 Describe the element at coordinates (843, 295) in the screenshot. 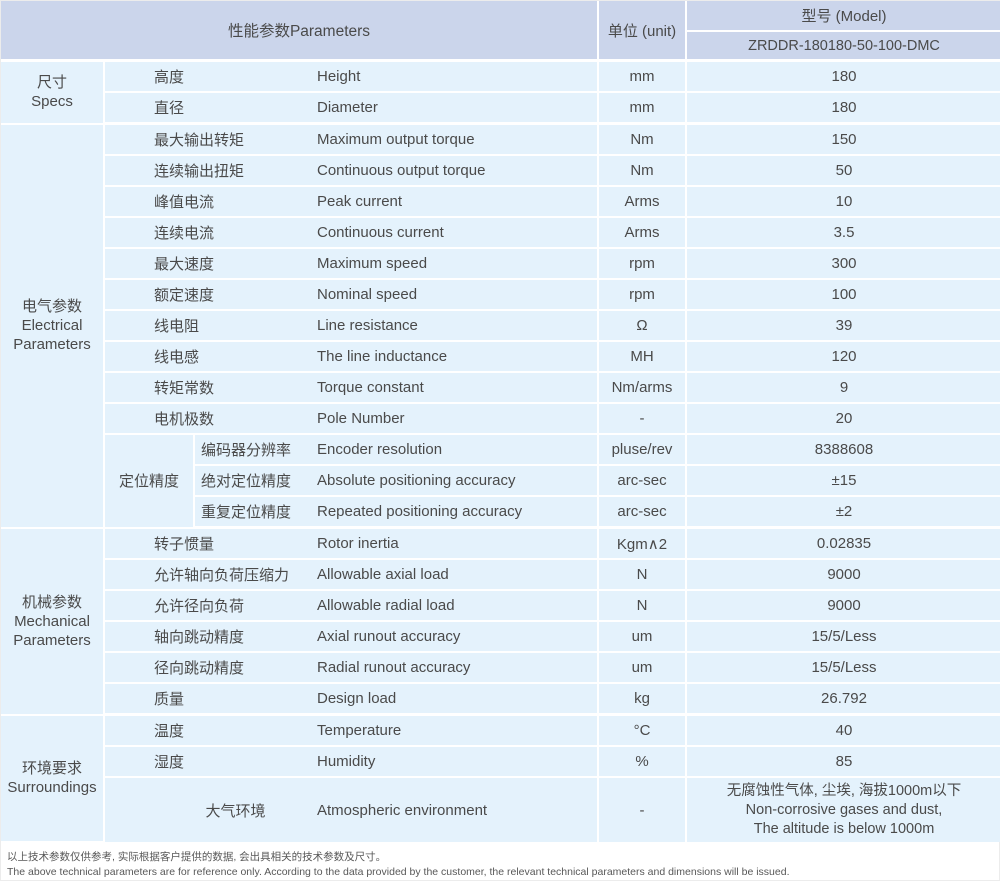

I see `value-cell: 100` at that location.